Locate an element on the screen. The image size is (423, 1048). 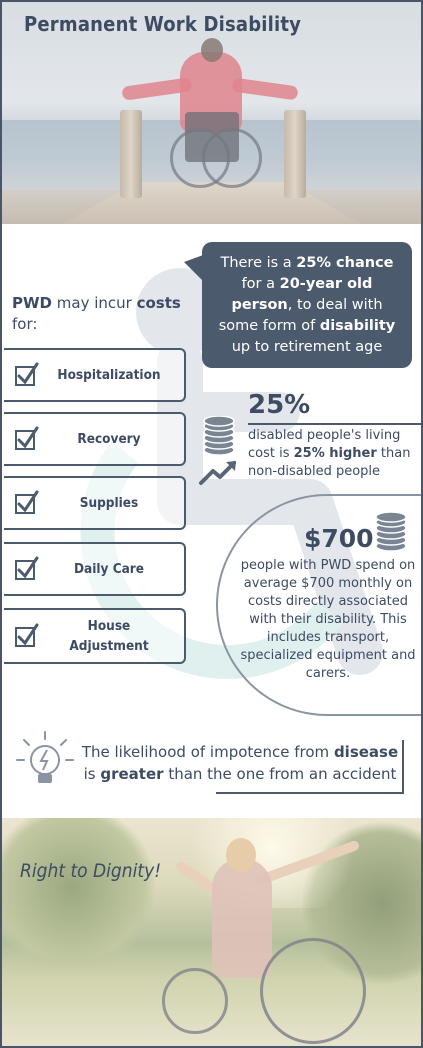
lightbulb-icon is located at coordinates (45, 757).